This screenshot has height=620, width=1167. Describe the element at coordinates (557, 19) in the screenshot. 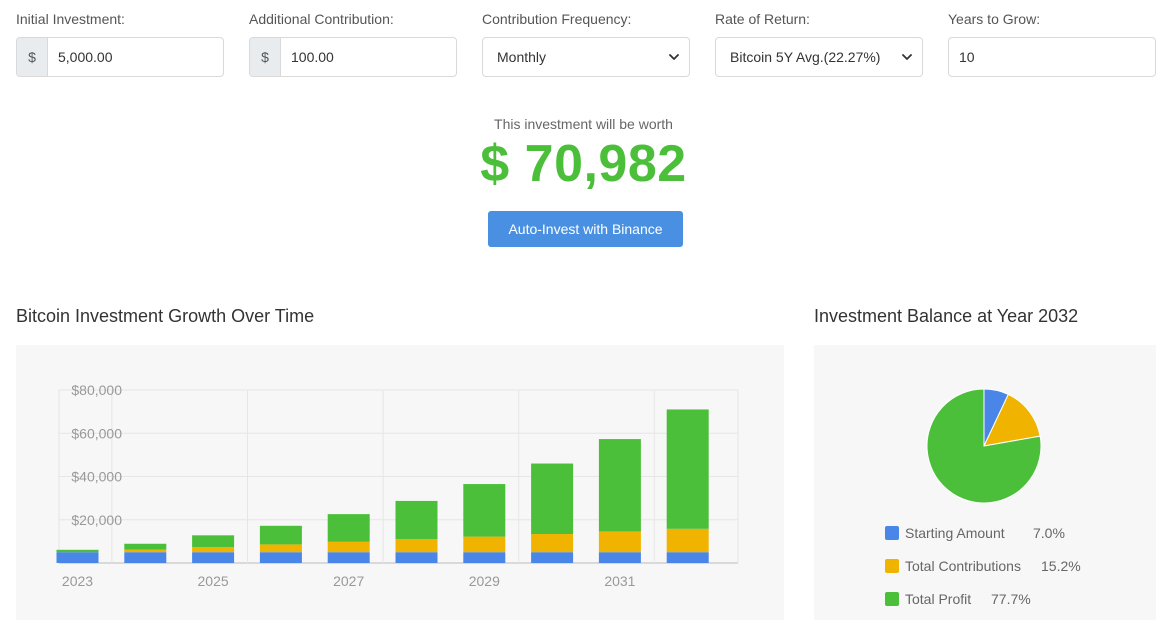

I see `contribution-frequency-label: Contribution Frequency:` at that location.